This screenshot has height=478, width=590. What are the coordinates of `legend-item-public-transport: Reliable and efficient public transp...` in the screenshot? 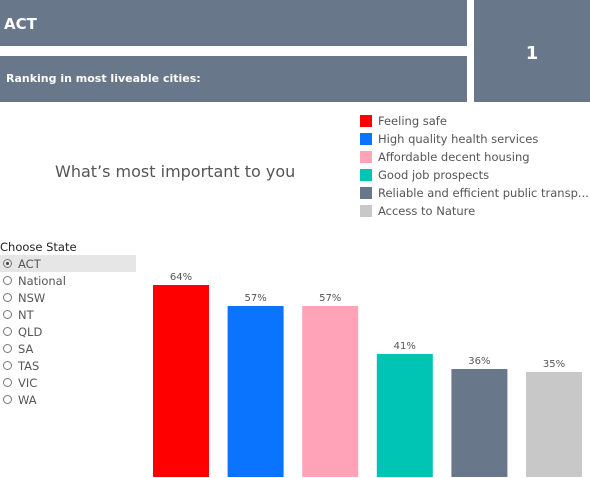 It's located at (475, 193).